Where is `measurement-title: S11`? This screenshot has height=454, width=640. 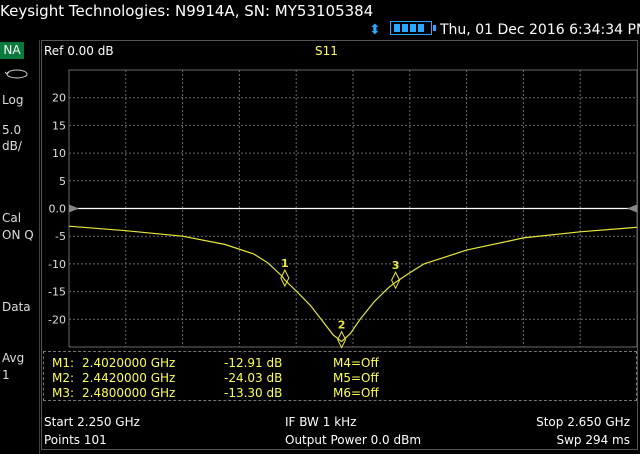
measurement-title: S11 is located at coordinates (326, 51).